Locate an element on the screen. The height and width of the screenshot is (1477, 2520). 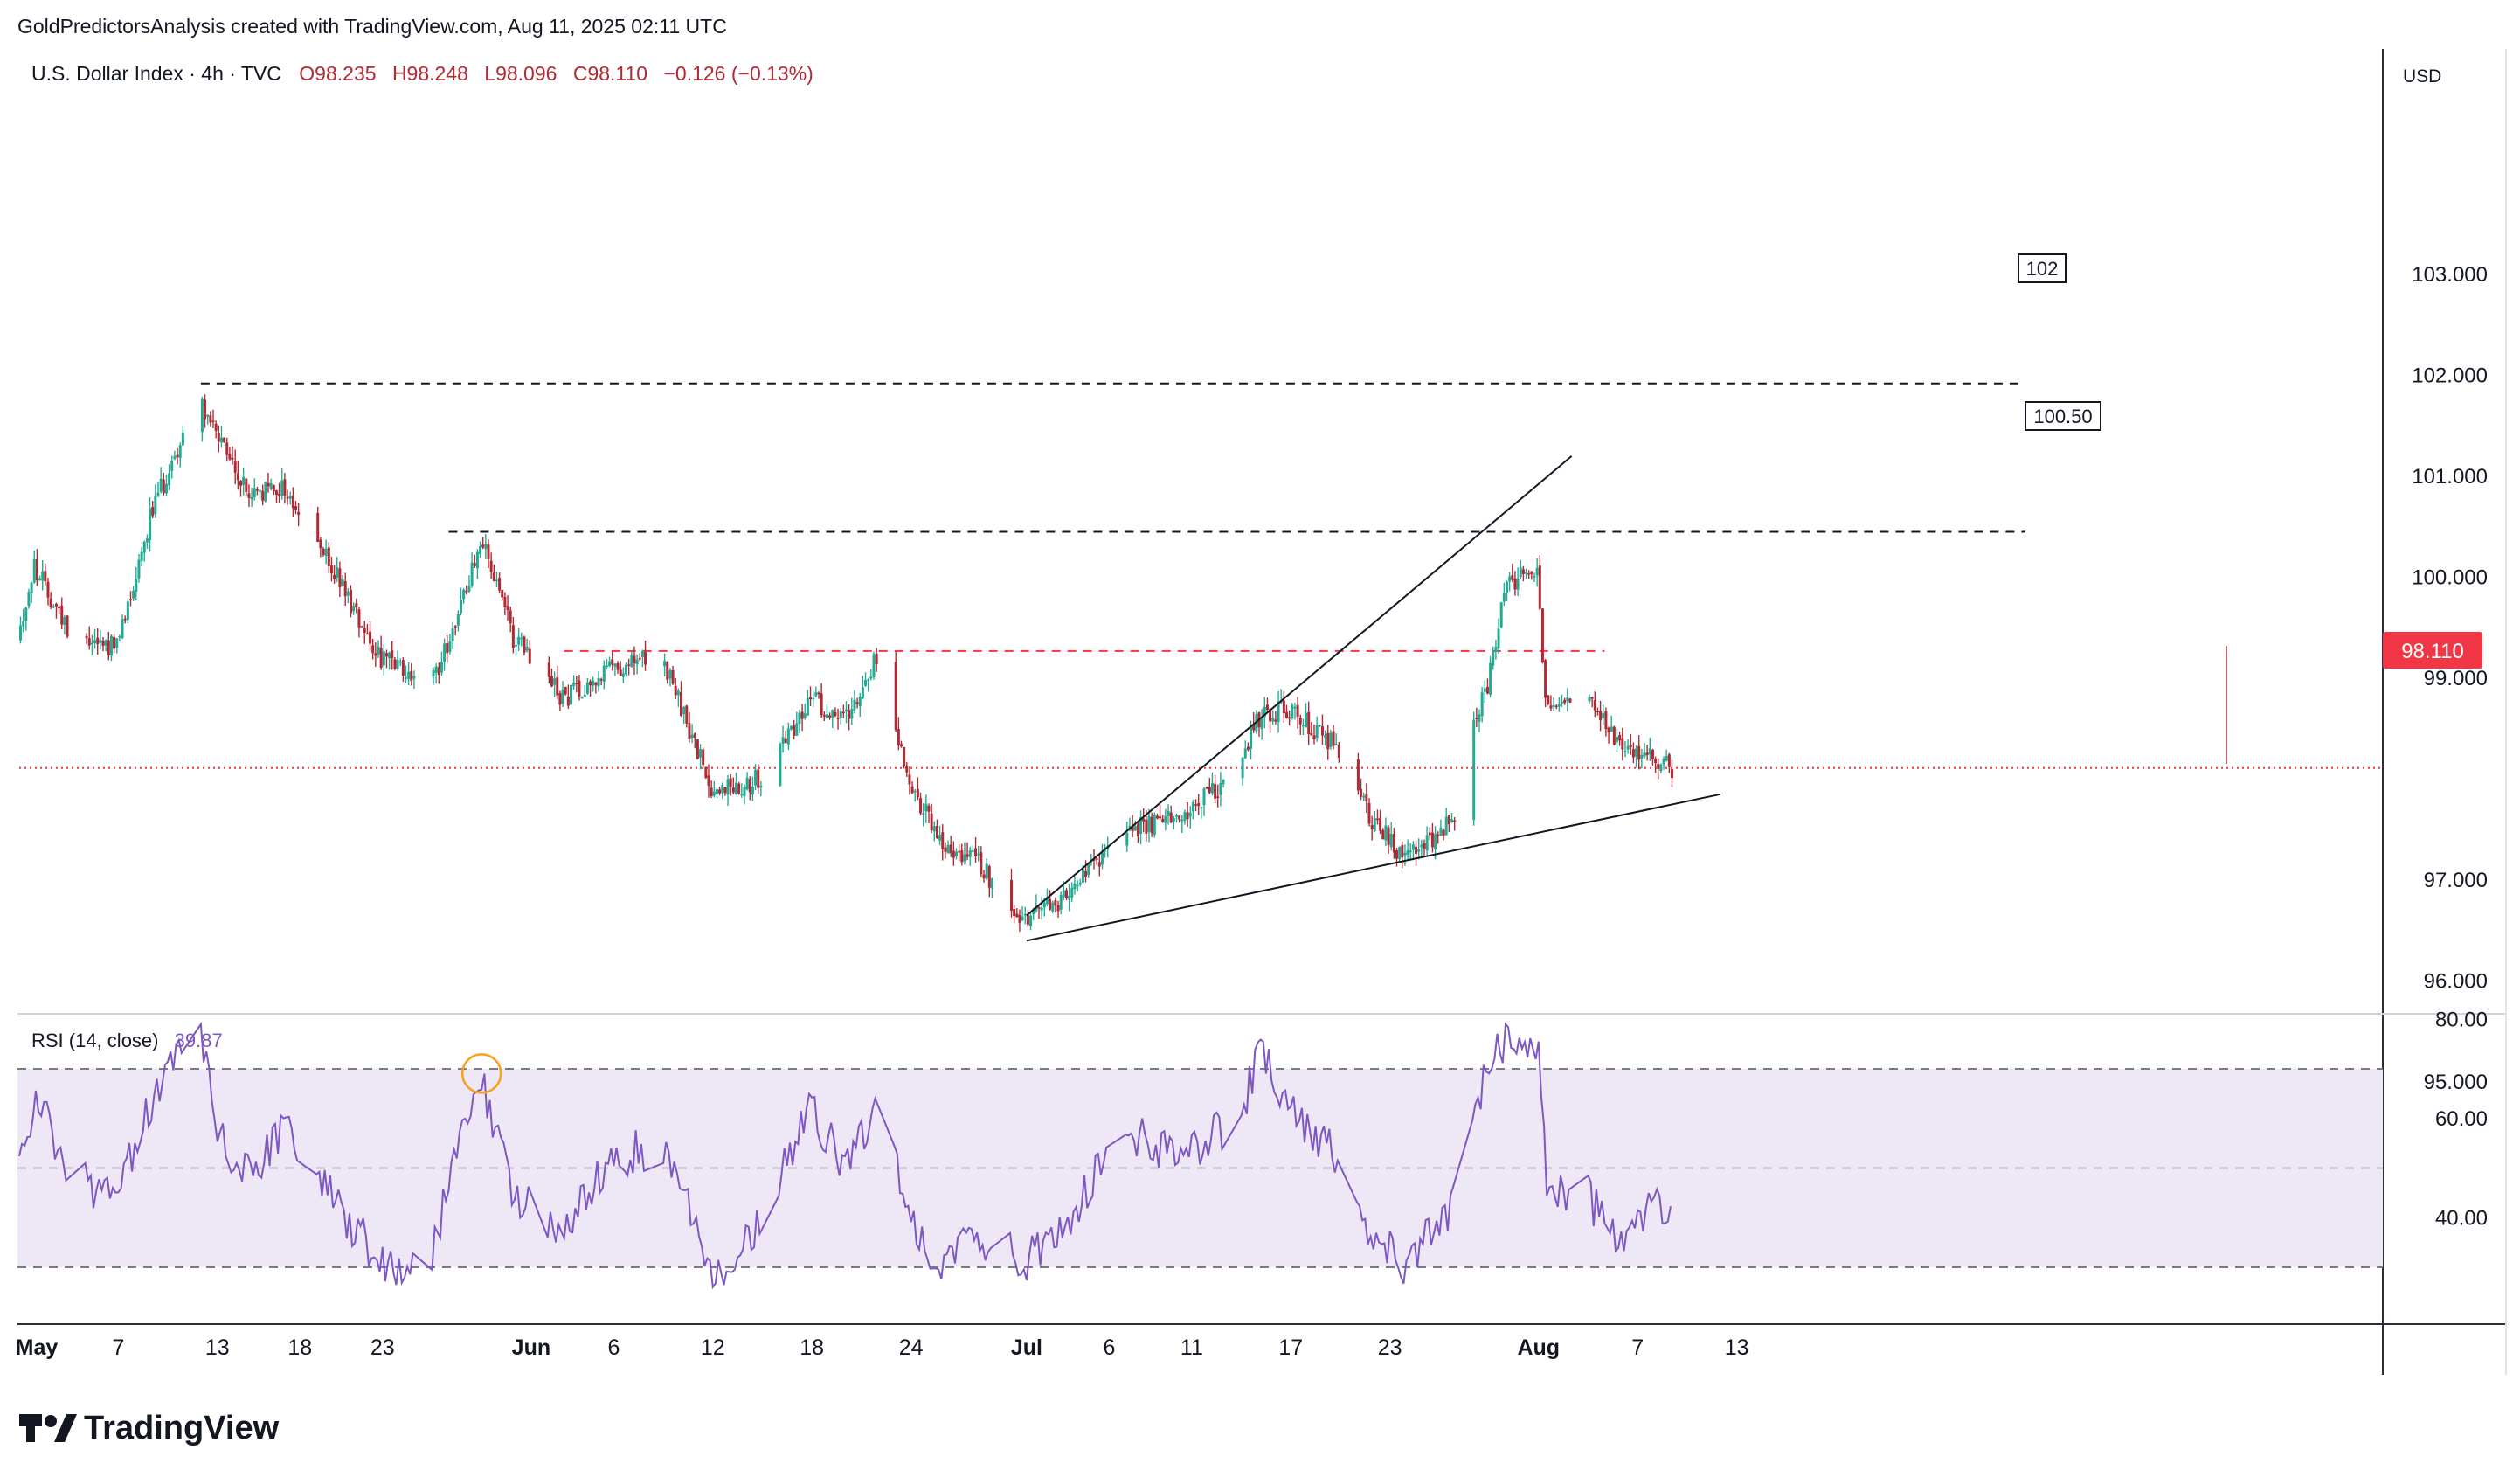
level-label-100-50: 100.50 is located at coordinates (2063, 416).